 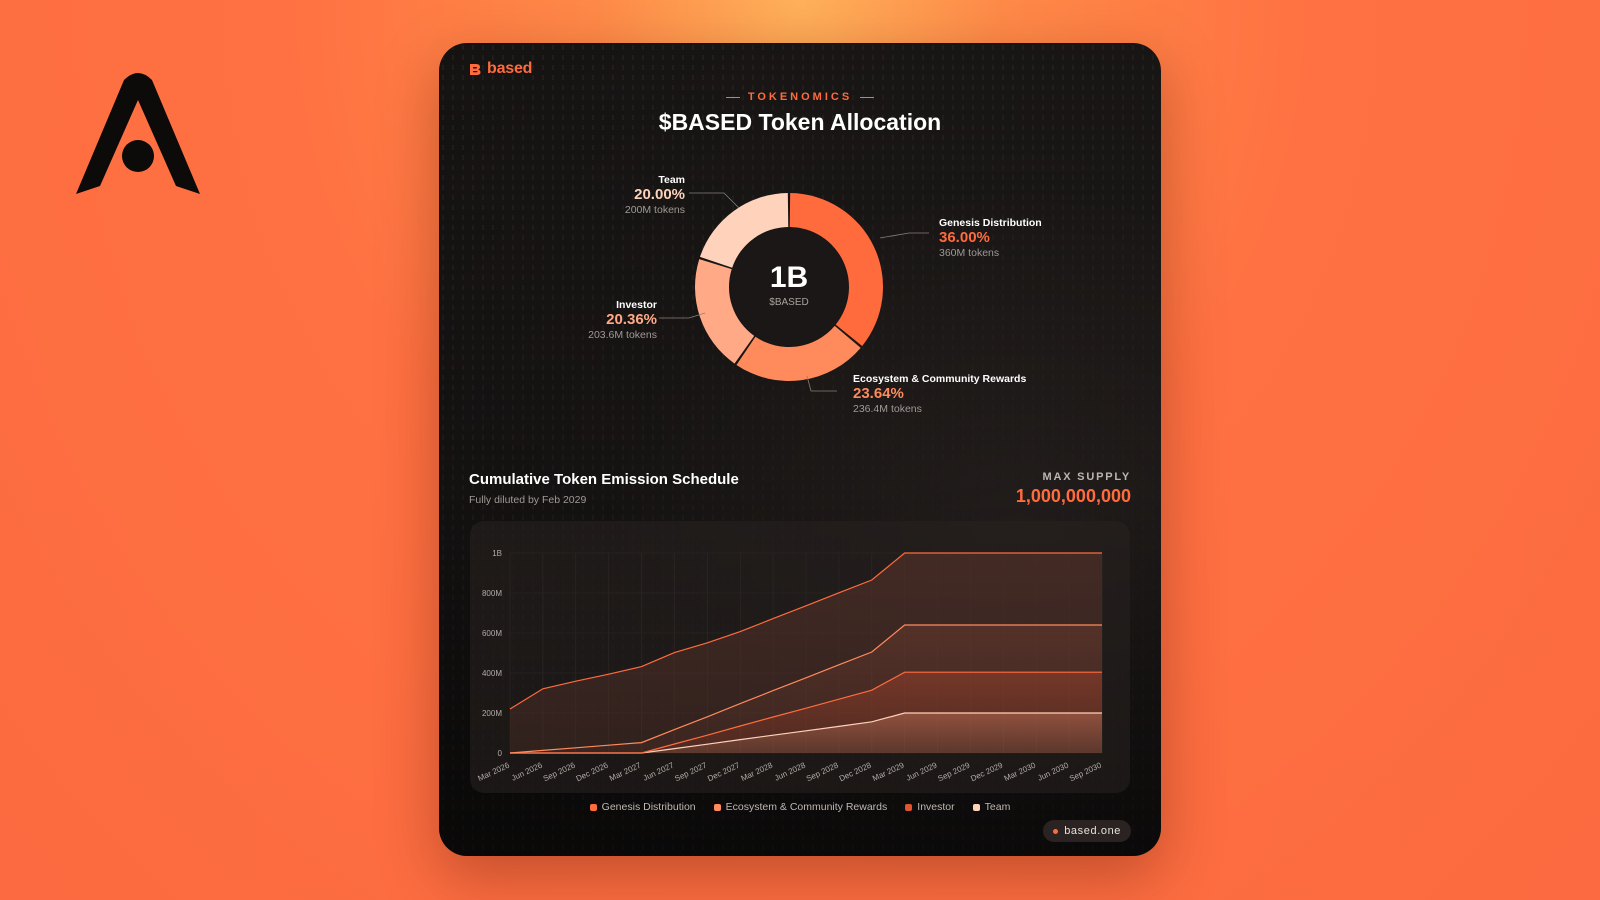 I want to click on x-tick-label: Mar 2030, so click(x=1020, y=771).